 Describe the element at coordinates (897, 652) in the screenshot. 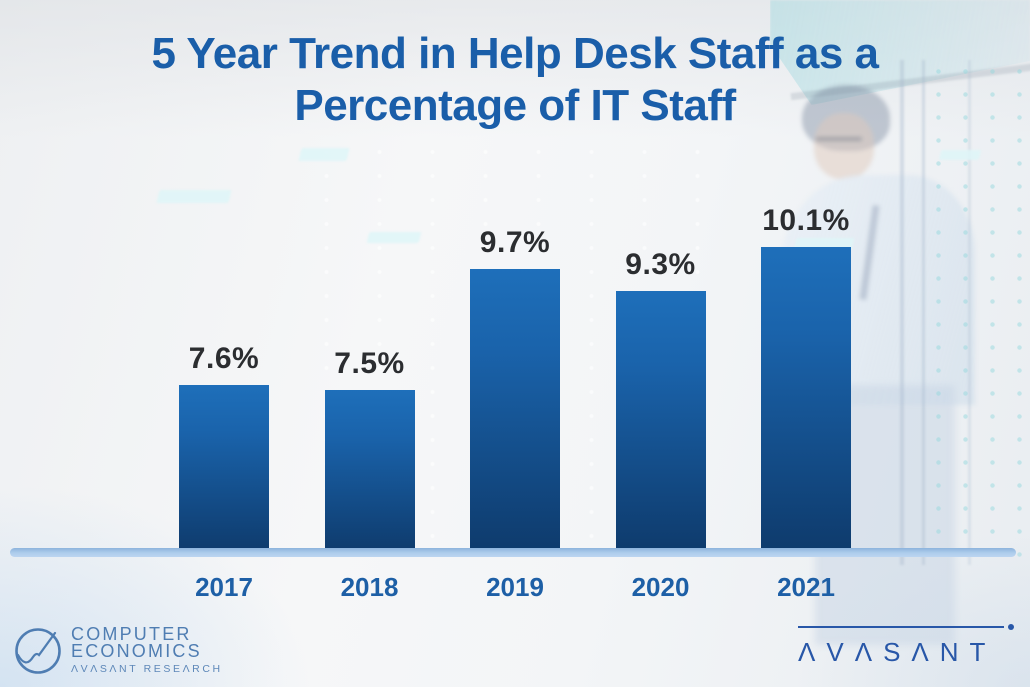

I see `avasant-logo-text: ΛVΛSΛNT` at that location.